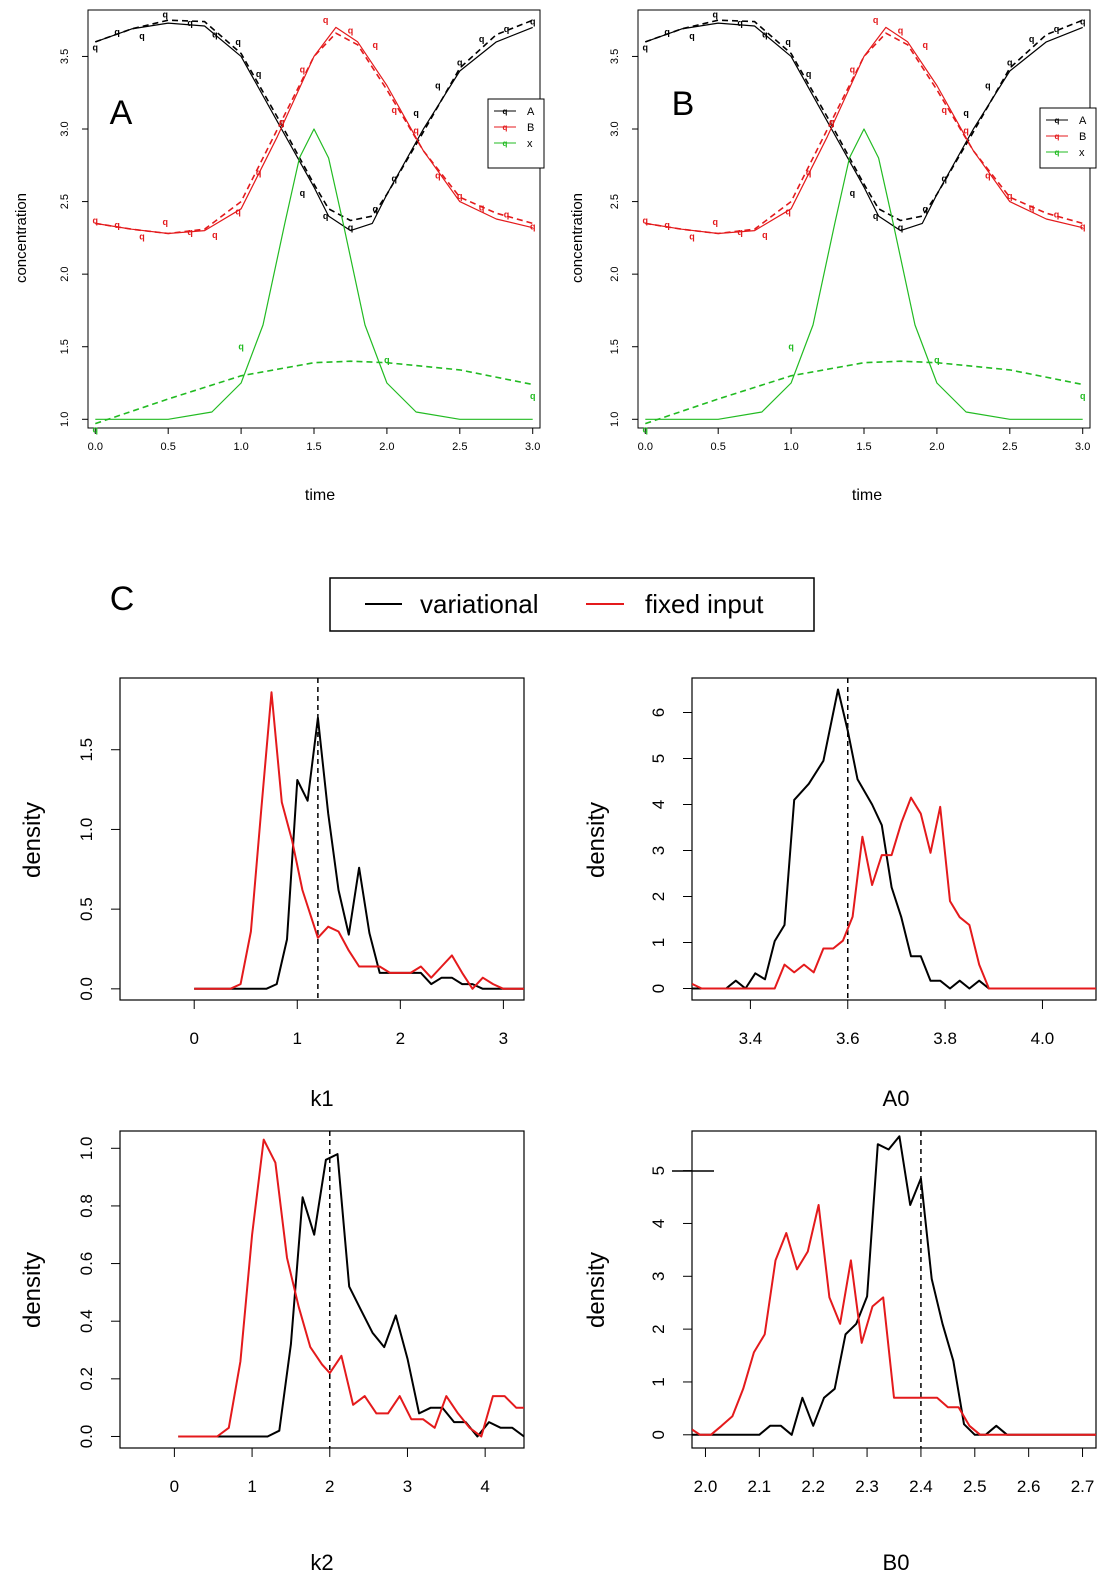 The height and width of the screenshot is (1580, 1104). I want to click on panel-b-legend-label-A: A, so click(1083, 121).